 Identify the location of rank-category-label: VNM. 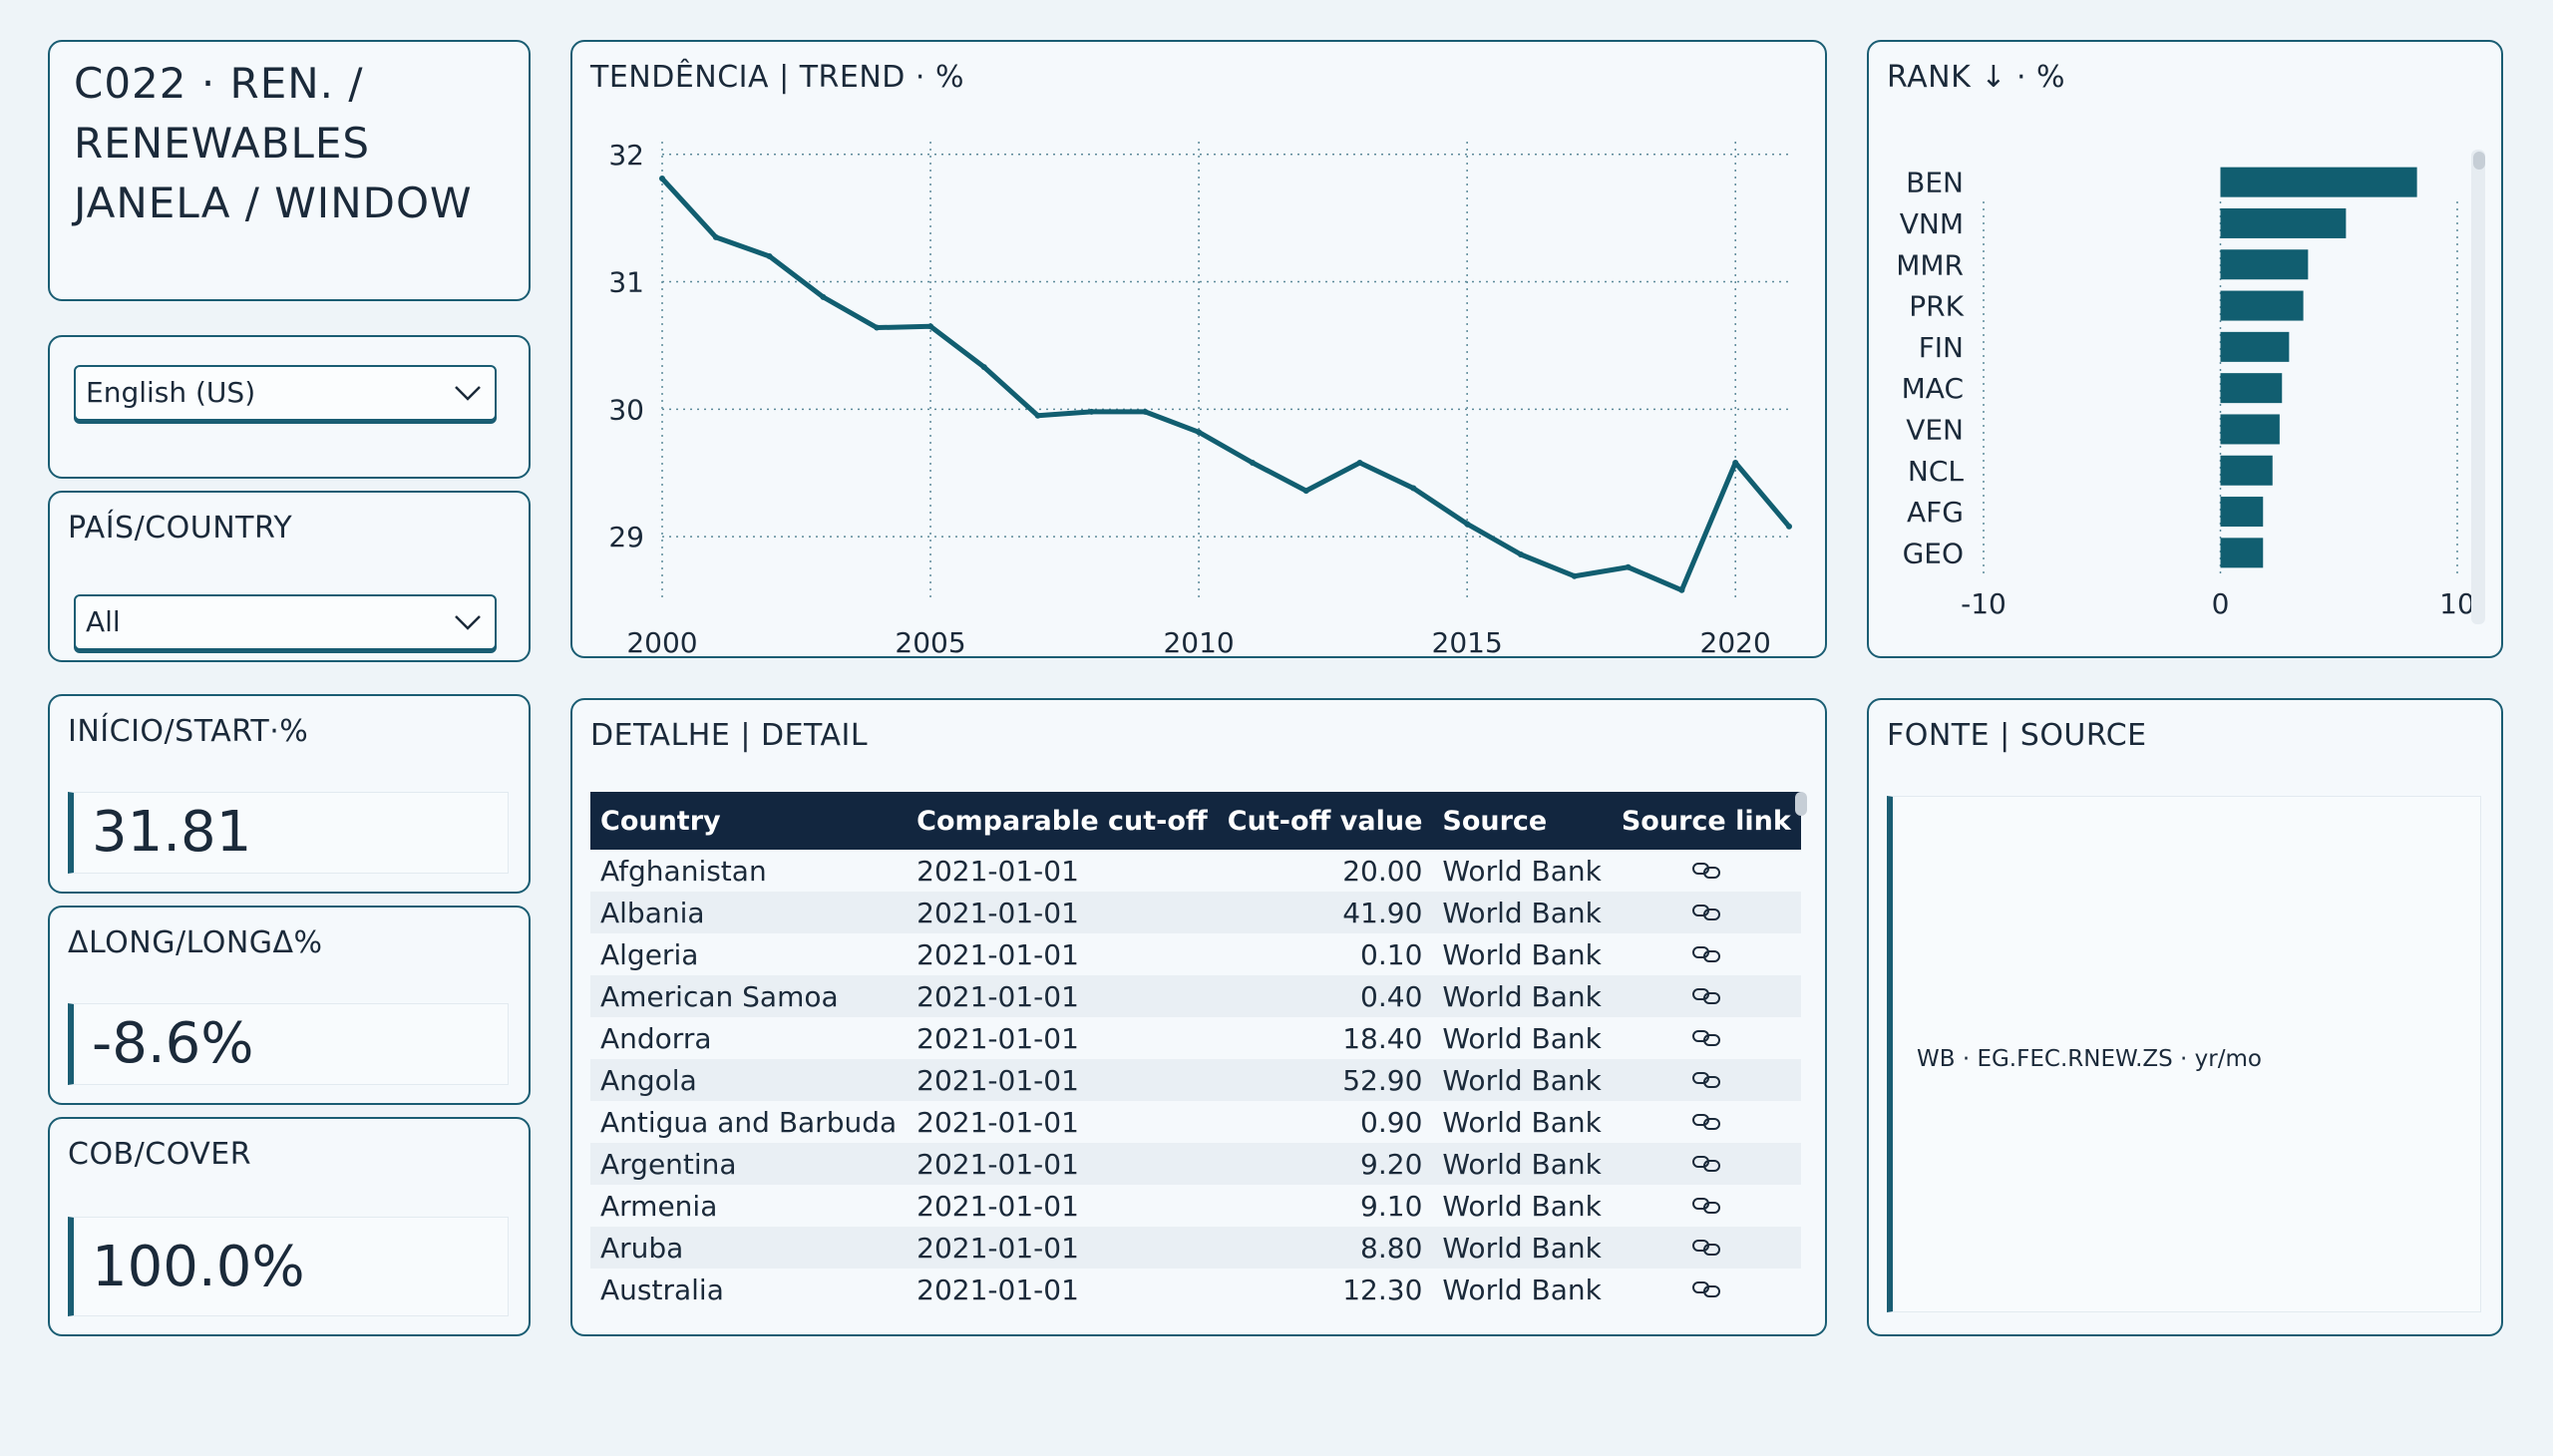
(1932, 223).